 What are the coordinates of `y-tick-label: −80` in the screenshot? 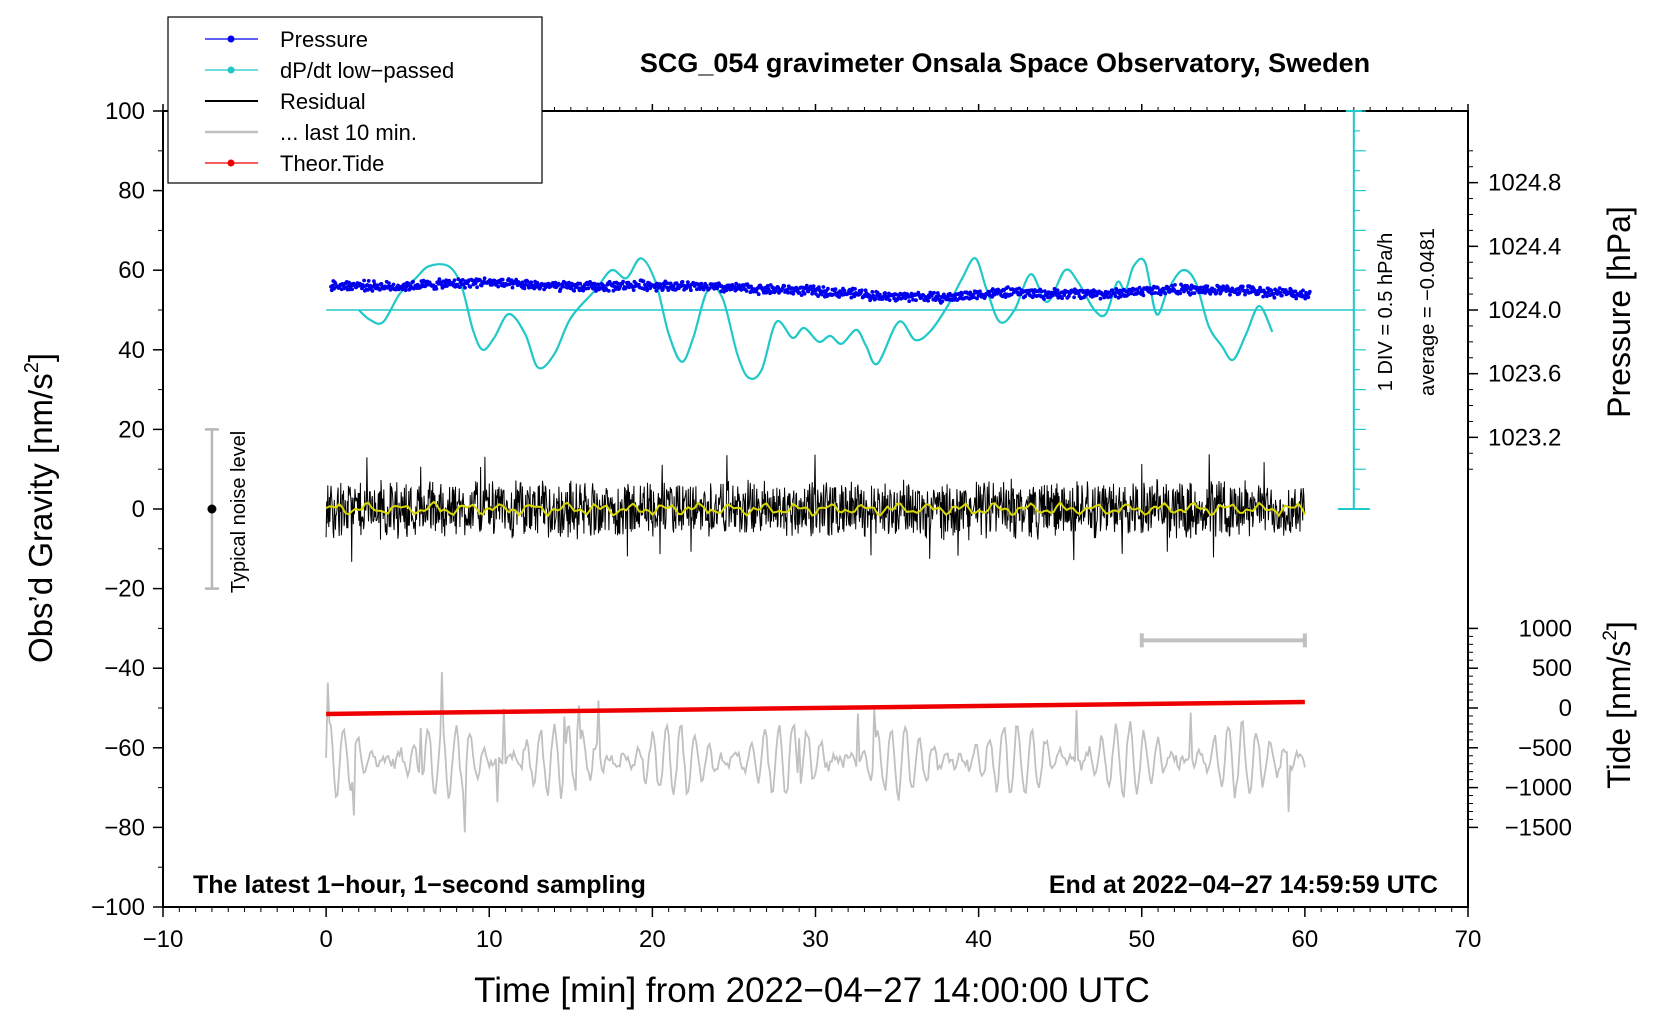 It's located at (124, 827).